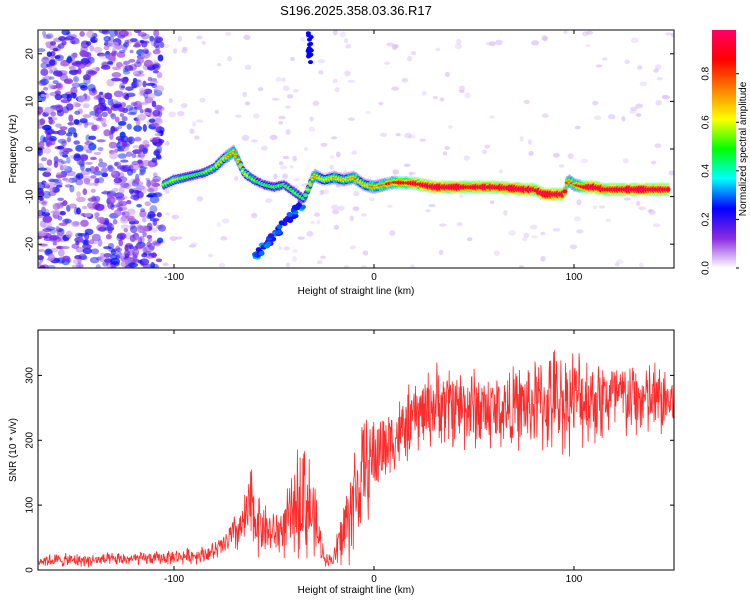 The width and height of the screenshot is (750, 600). What do you see at coordinates (706, 268) in the screenshot?
I see `colorbar-tick-label: 0.0` at bounding box center [706, 268].